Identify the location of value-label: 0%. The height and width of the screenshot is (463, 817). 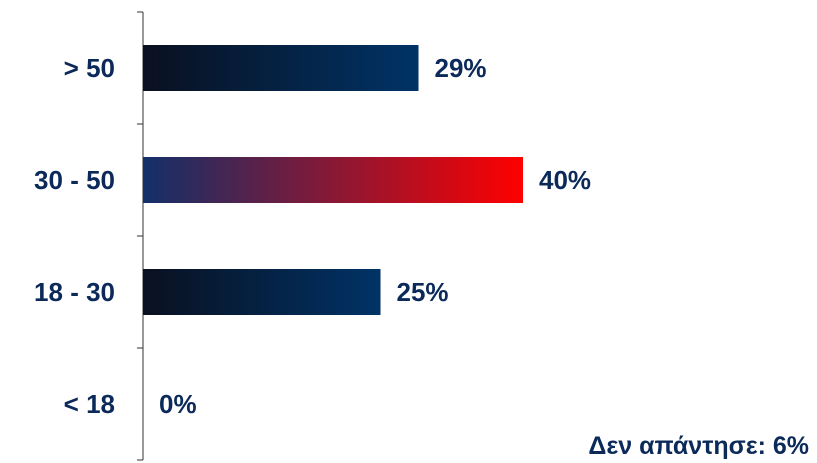
(178, 404).